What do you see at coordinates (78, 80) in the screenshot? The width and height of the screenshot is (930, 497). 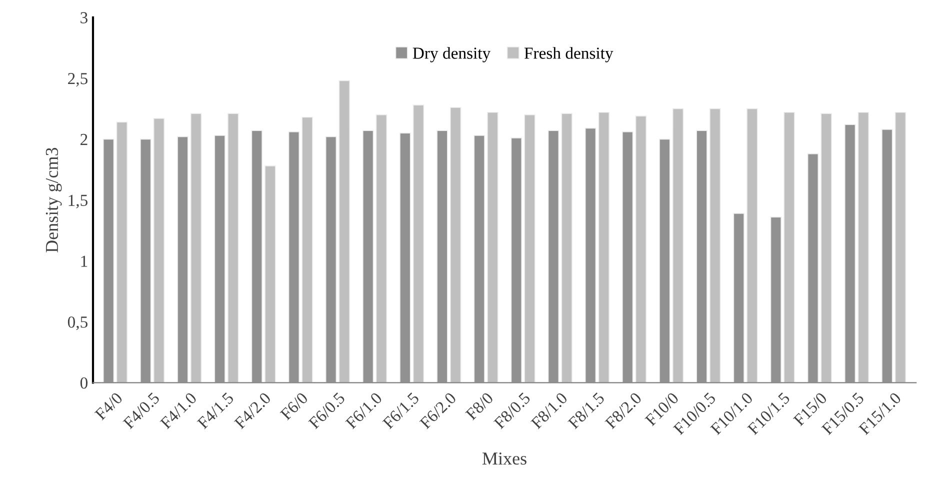 I see `y-tick-label: 2,5` at bounding box center [78, 80].